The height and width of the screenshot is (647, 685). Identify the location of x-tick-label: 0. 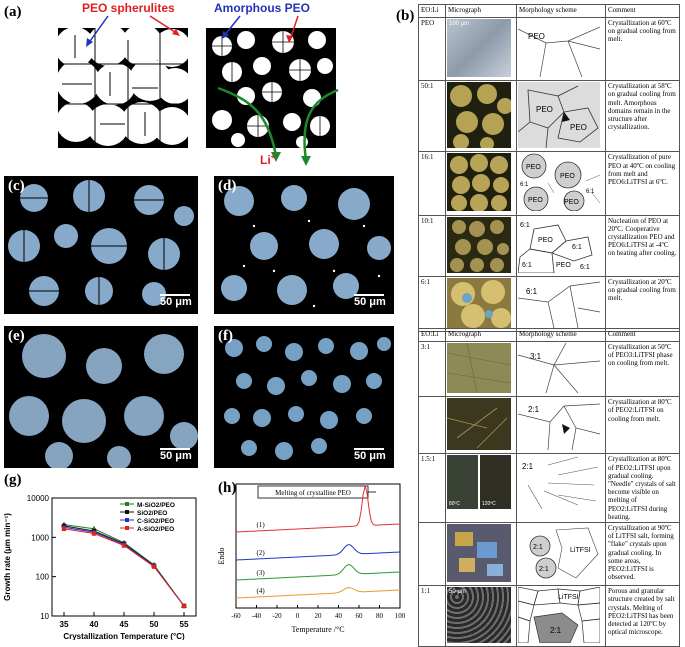
(298, 616).